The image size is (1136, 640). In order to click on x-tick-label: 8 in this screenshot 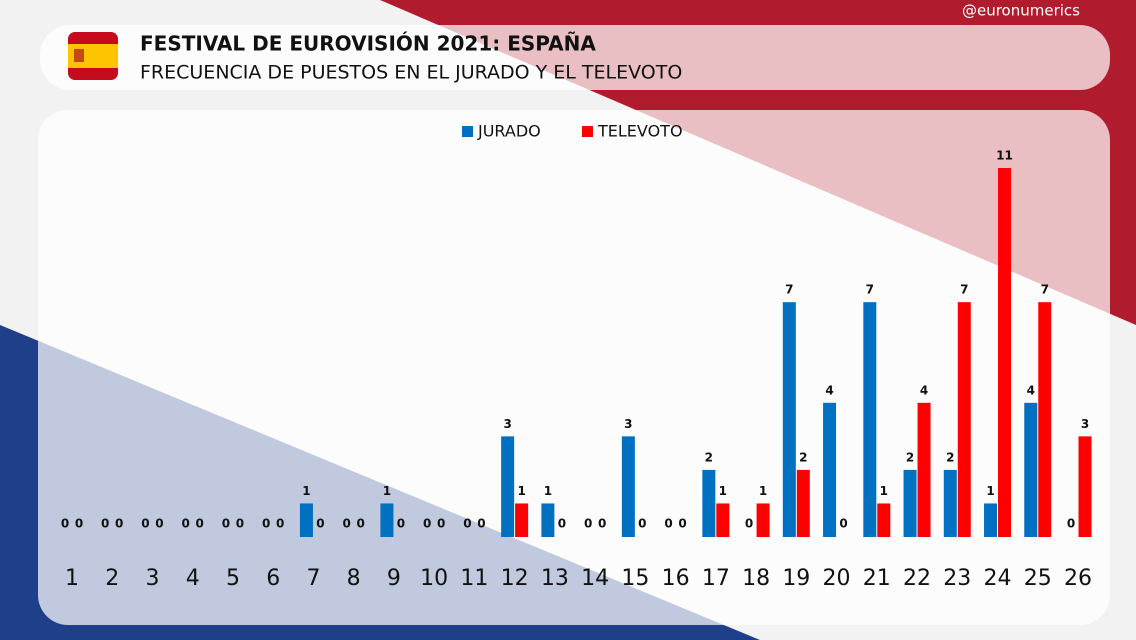, I will do `click(354, 578)`.